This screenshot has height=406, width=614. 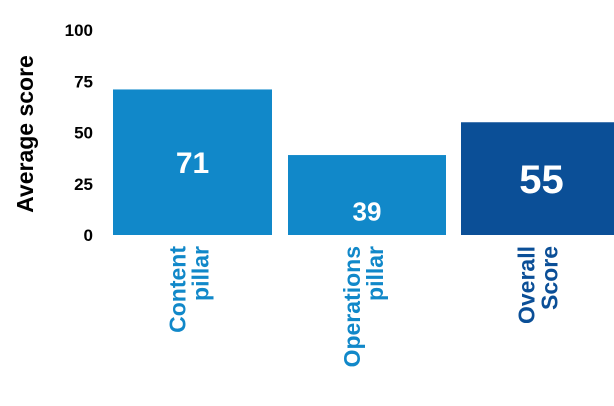 What do you see at coordinates (88, 235) in the screenshot?
I see `y-tick-label-0: 0` at bounding box center [88, 235].